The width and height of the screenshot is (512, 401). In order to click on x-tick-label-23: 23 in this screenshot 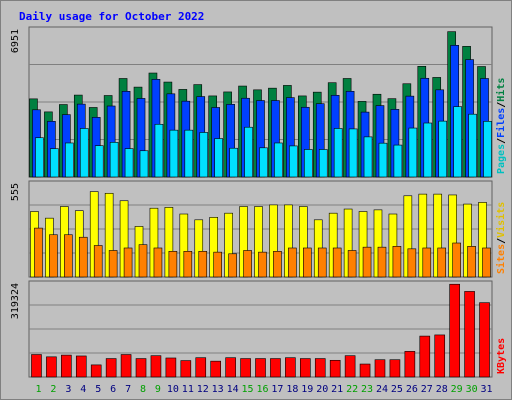, I will do `click(367, 389)`.